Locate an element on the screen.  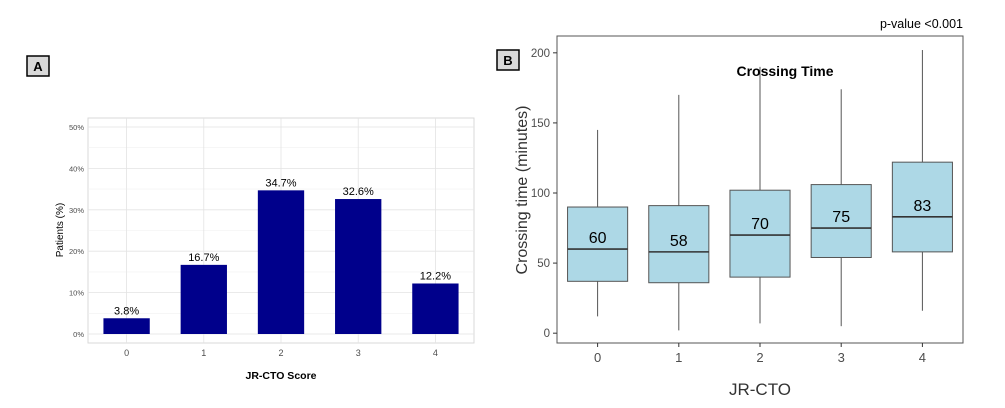
panel-a-label: A is located at coordinates (38, 66).